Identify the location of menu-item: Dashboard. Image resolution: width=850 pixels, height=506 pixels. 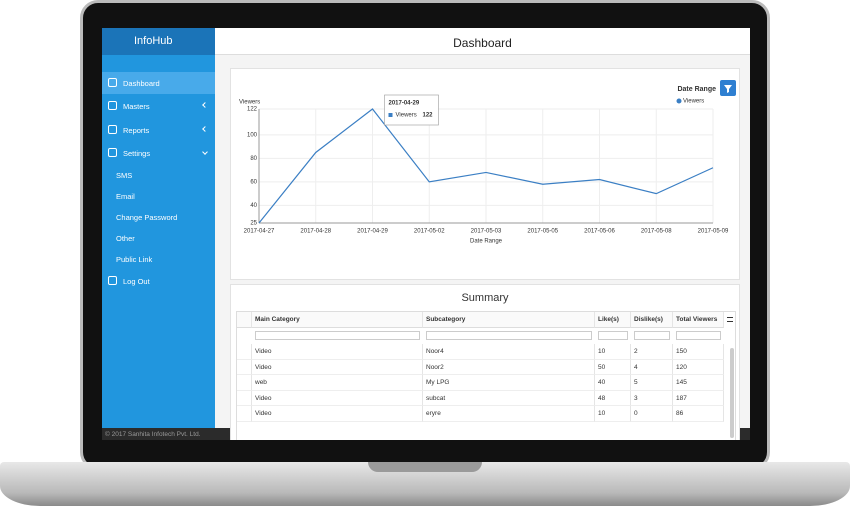
(158, 83).